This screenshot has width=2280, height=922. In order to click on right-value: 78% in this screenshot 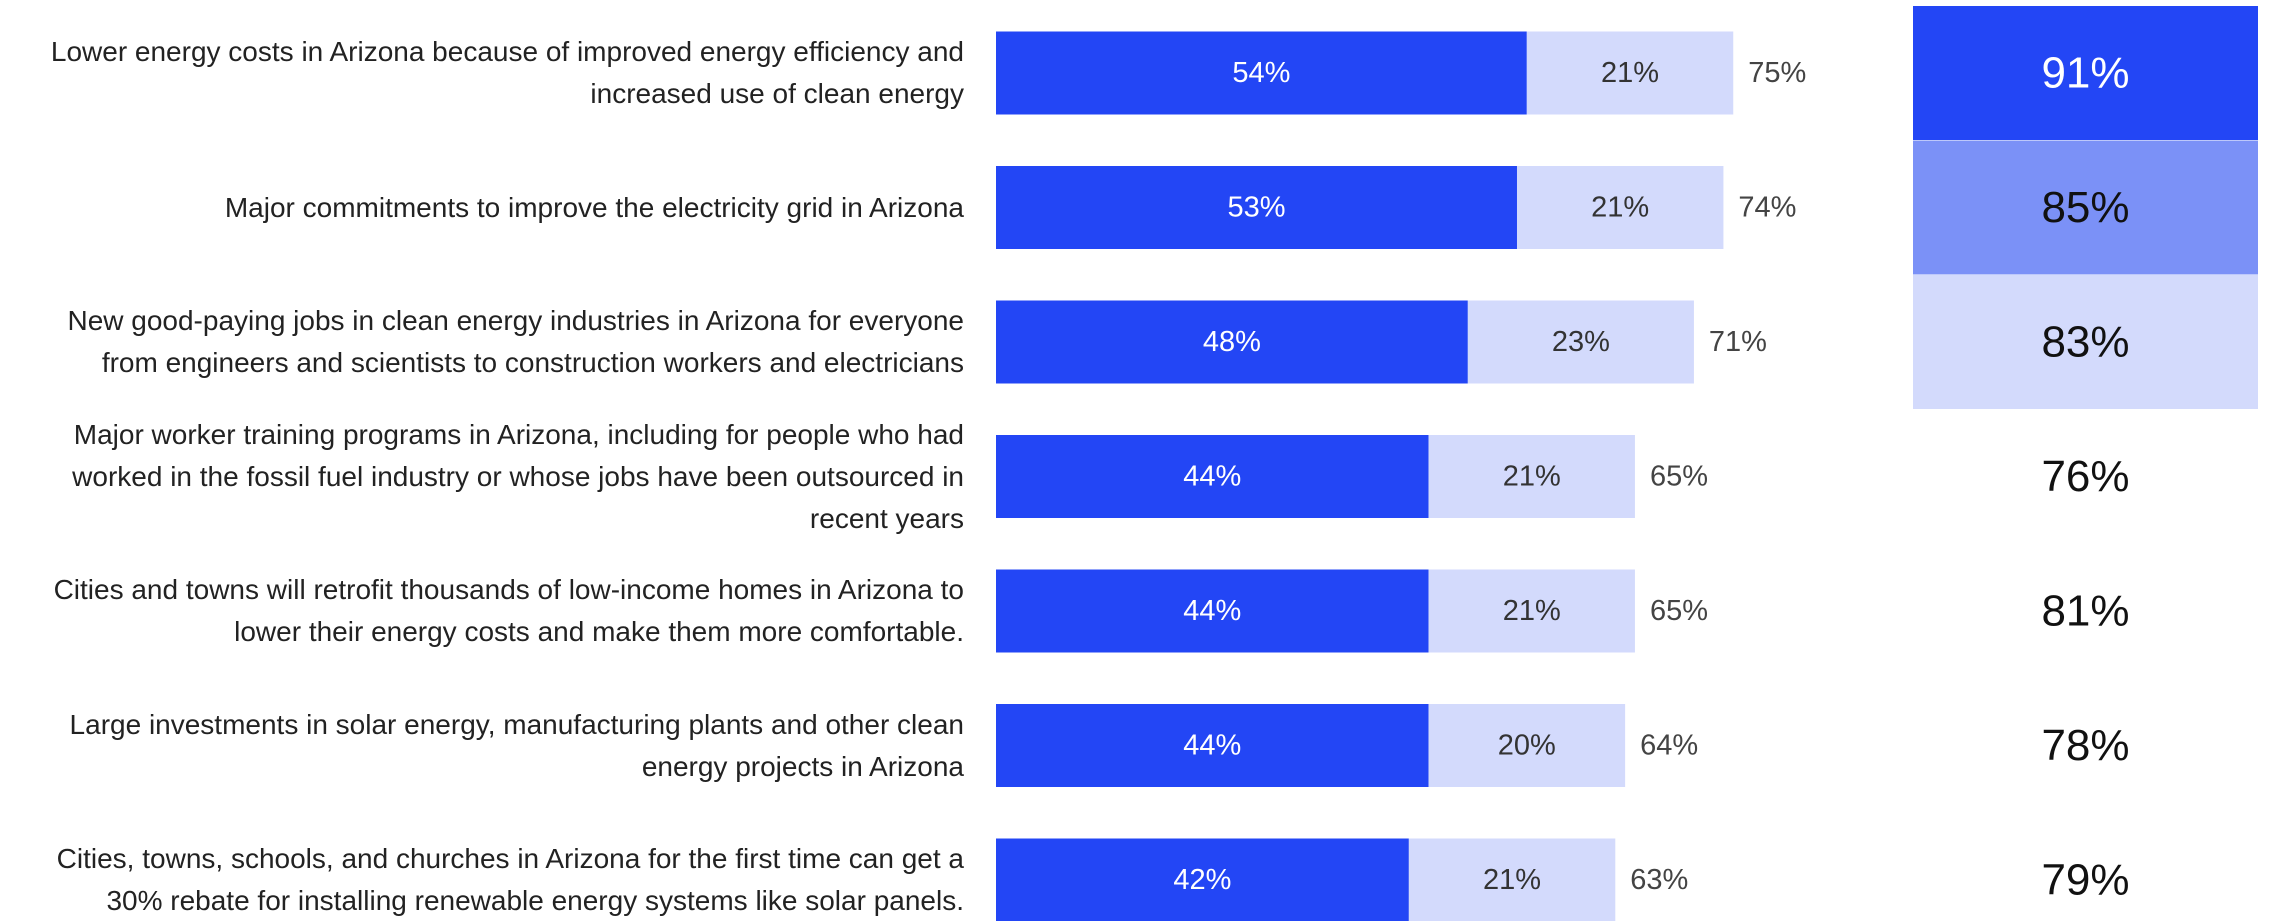, I will do `click(2085, 745)`.